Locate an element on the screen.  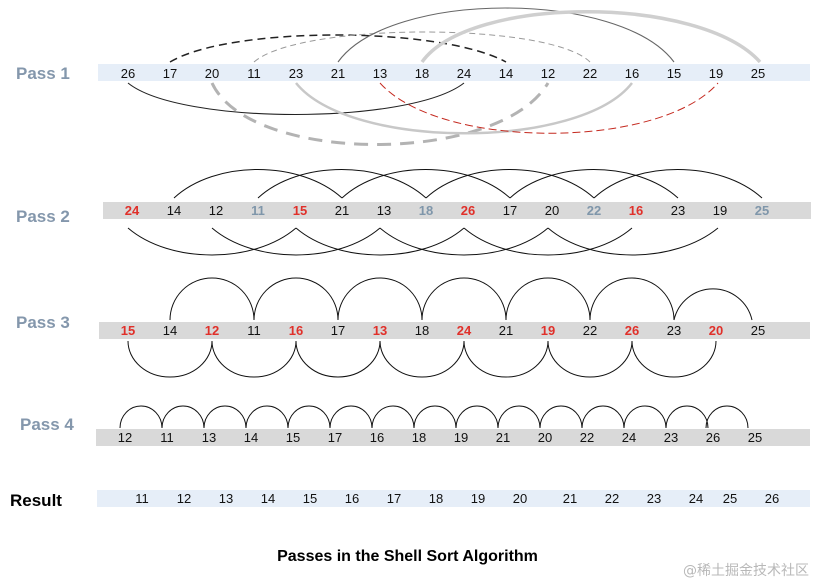
pass2-value: 18 is located at coordinates (426, 210).